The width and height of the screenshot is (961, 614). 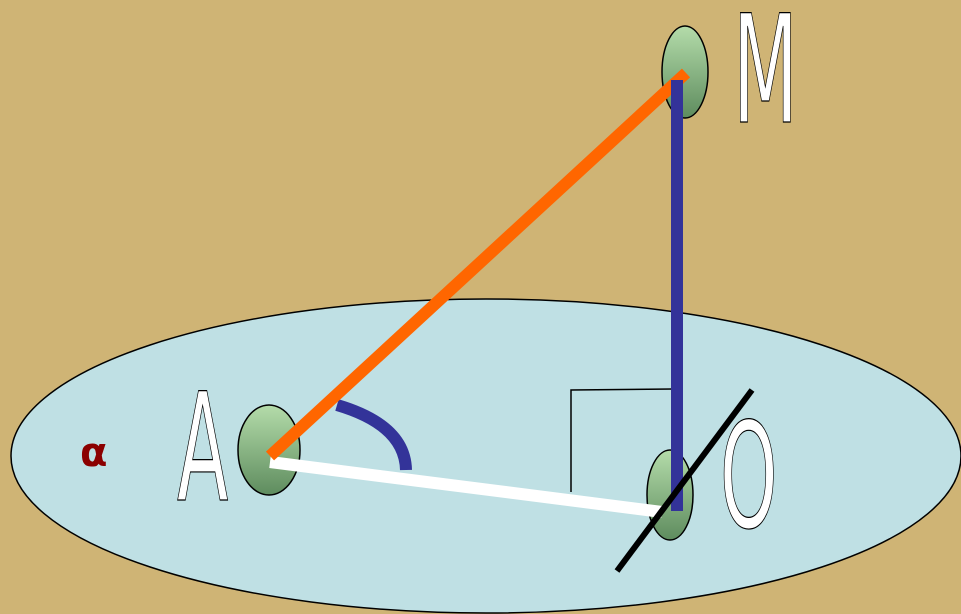 What do you see at coordinates (93, 453) in the screenshot?
I see `label-plane: α` at bounding box center [93, 453].